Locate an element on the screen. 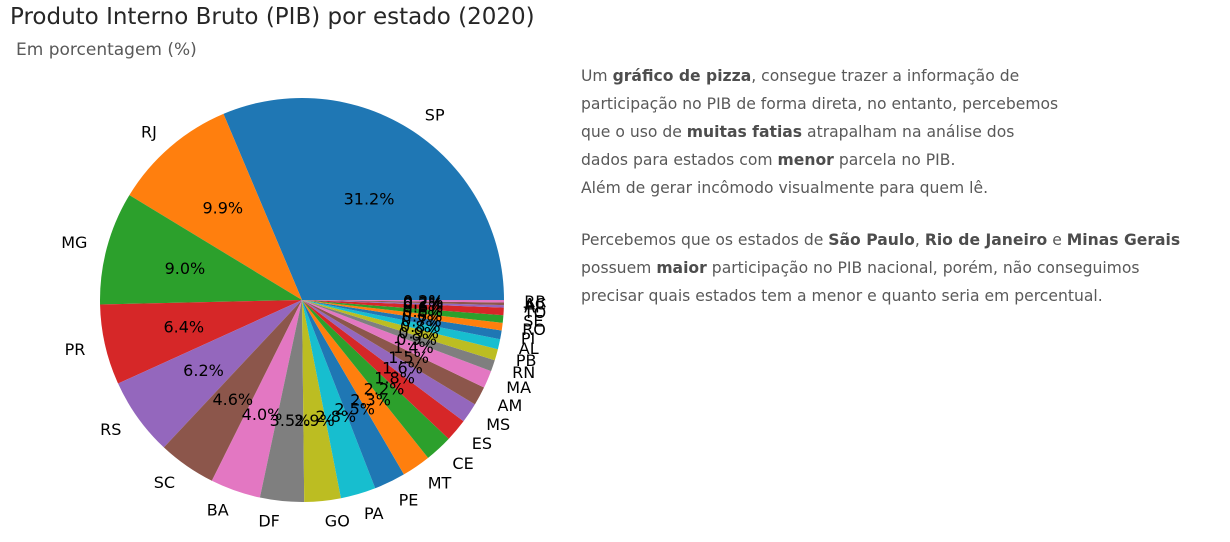 Image resolution: width=1230 pixels, height=542 pixels. pie-slice-pe is located at coordinates (353, 394).